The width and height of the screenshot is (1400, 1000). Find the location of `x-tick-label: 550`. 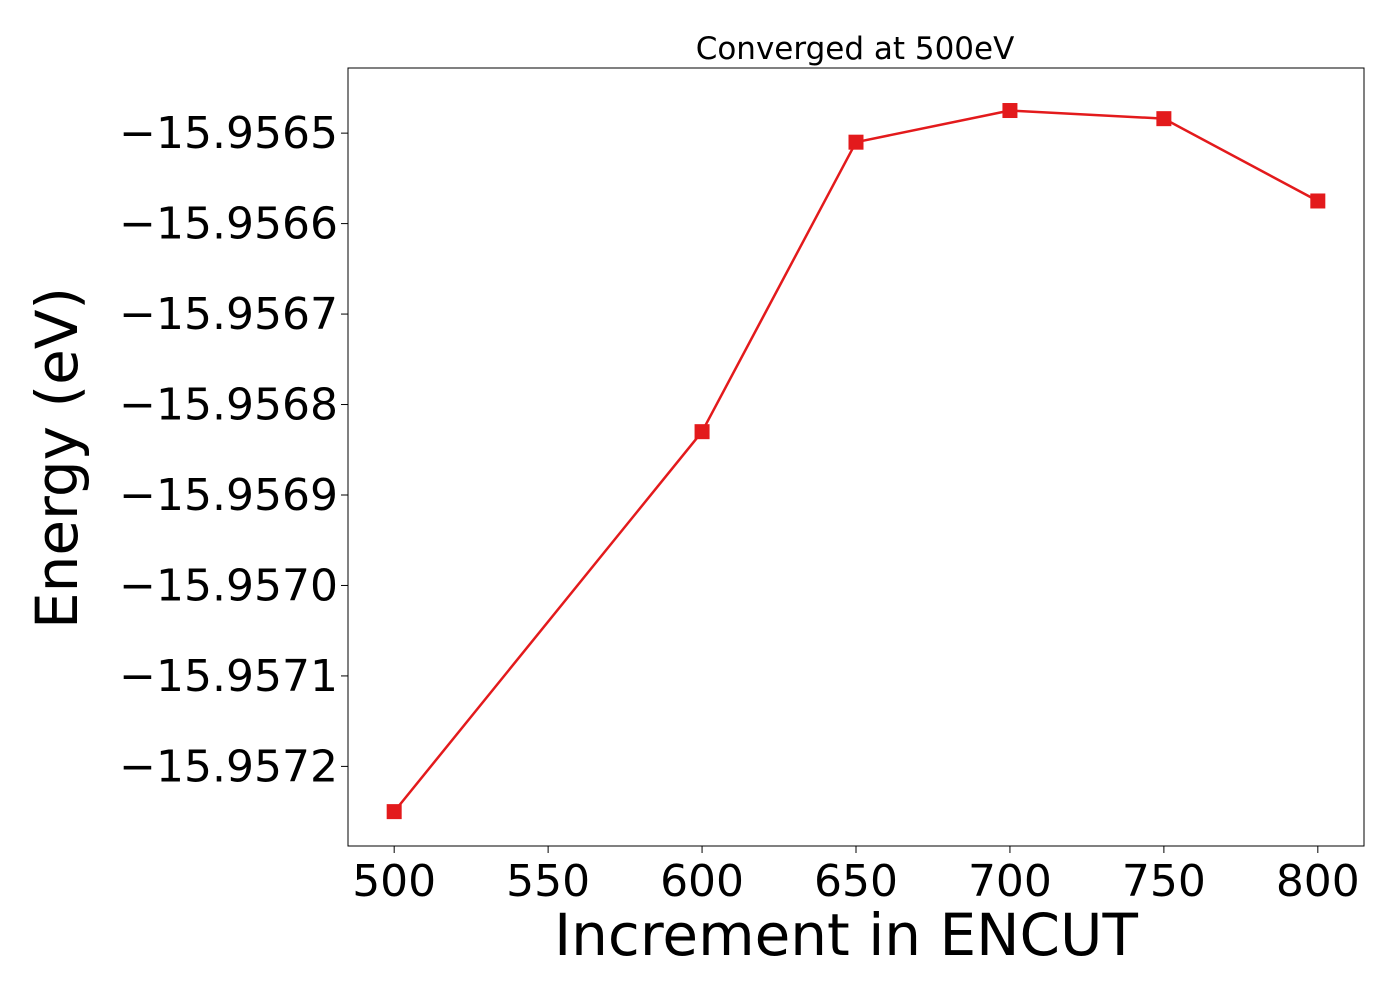

x-tick-label: 550 is located at coordinates (548, 881).